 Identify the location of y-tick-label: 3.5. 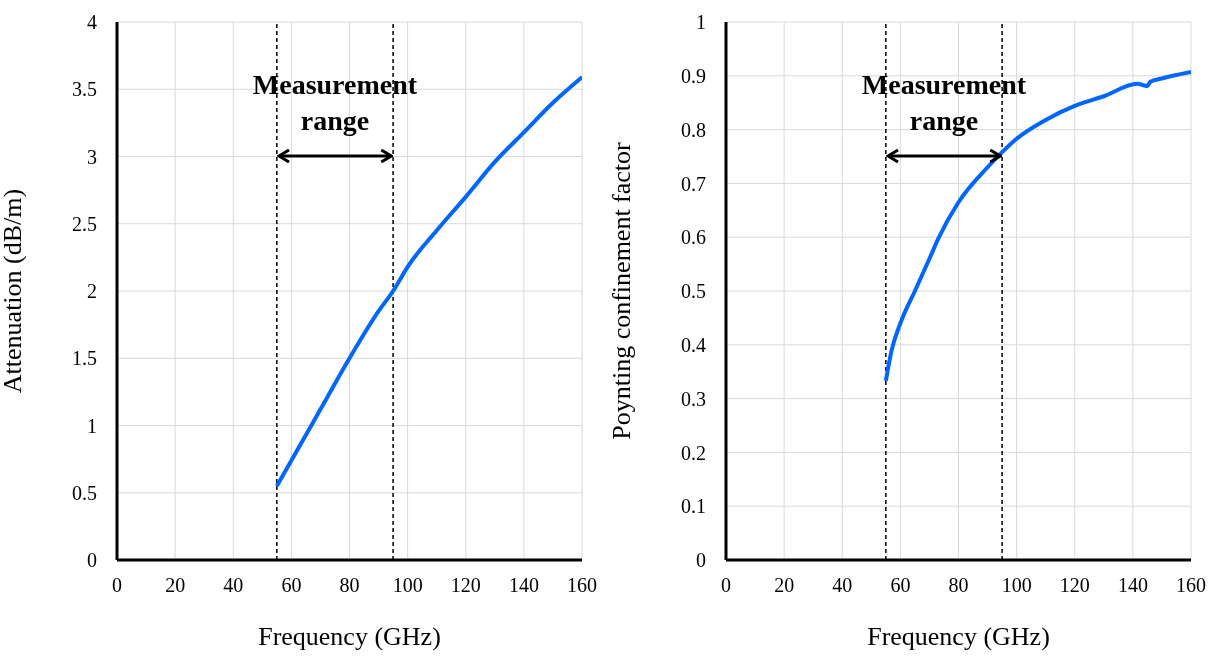
(84, 89).